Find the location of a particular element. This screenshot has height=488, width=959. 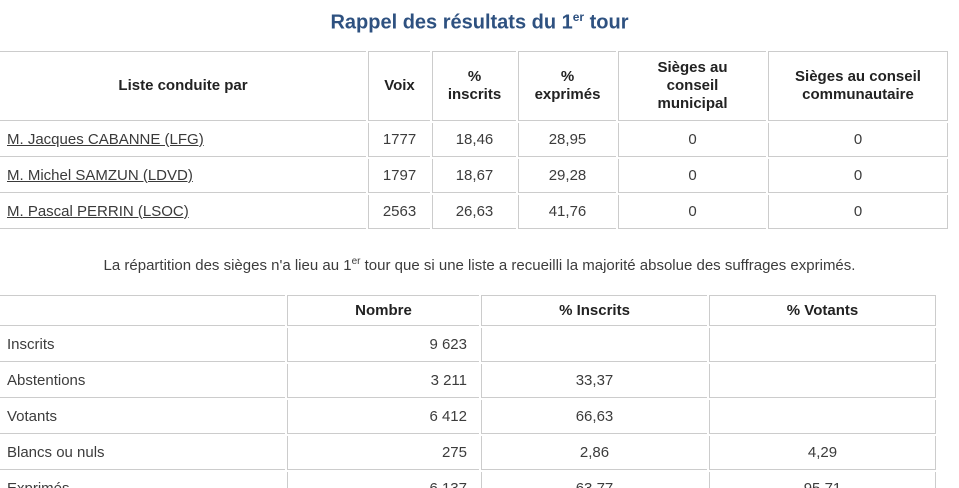

cell-liste: M. Michel SAMZUN (LDVD) is located at coordinates (183, 176).